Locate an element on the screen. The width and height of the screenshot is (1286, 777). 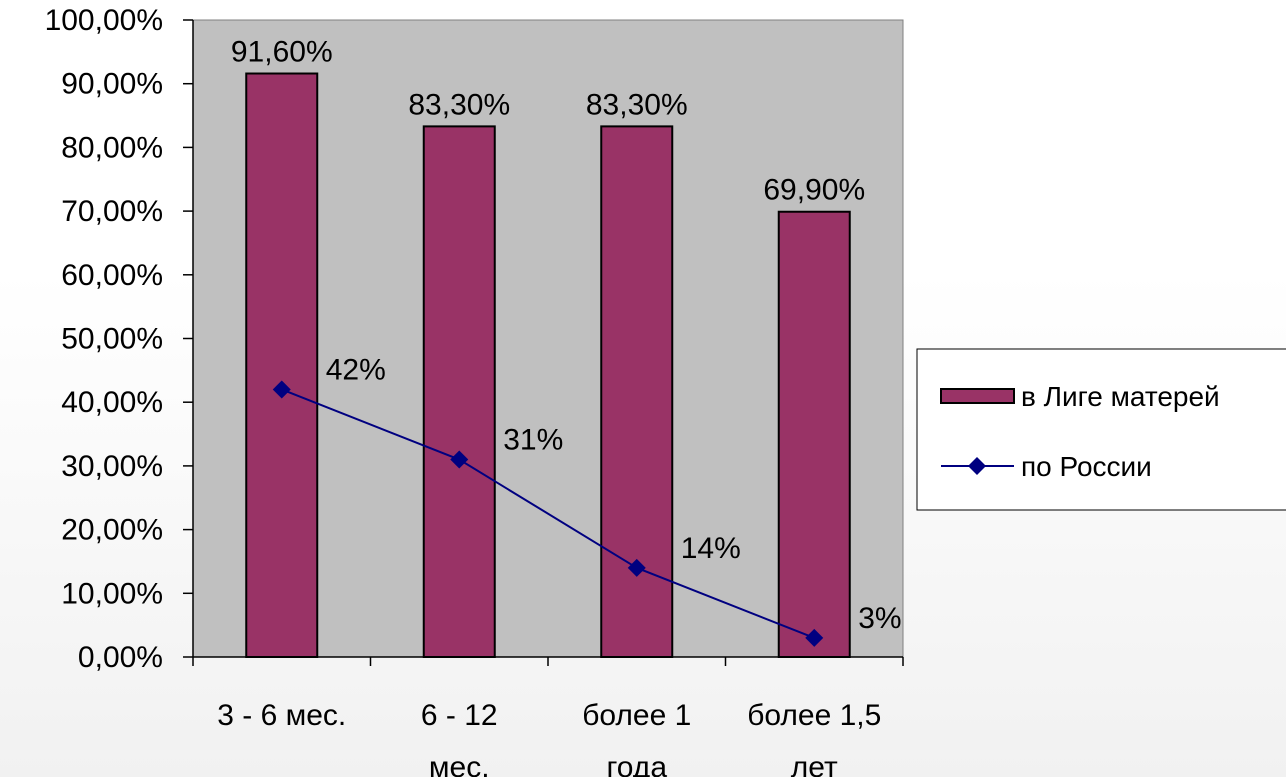
legend-swatch-bar is located at coordinates (977, 396).